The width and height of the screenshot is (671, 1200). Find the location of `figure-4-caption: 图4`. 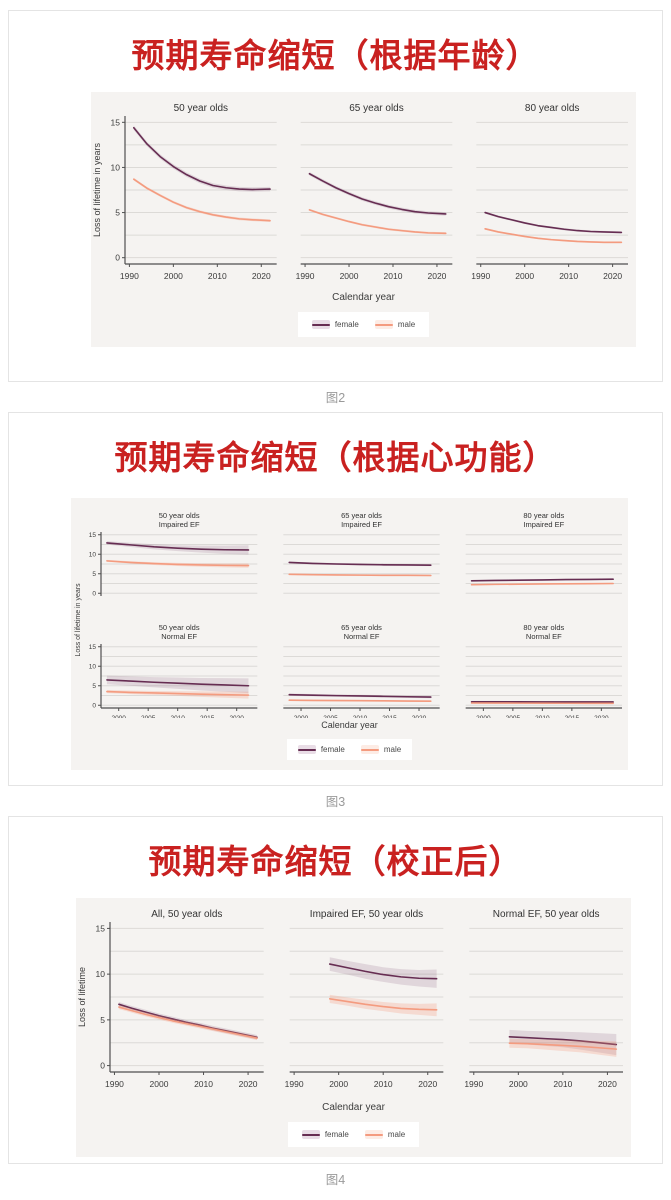

figure-4-caption: 图4 is located at coordinates (335, 1180).